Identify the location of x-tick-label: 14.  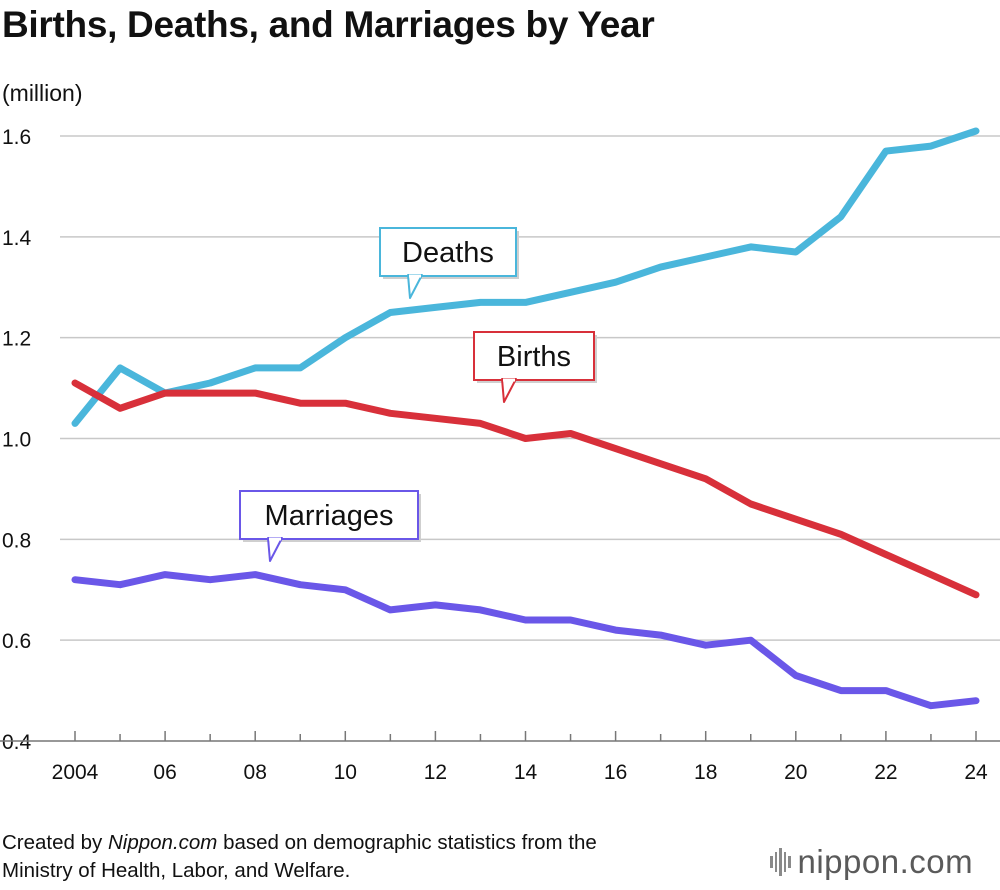
(526, 772).